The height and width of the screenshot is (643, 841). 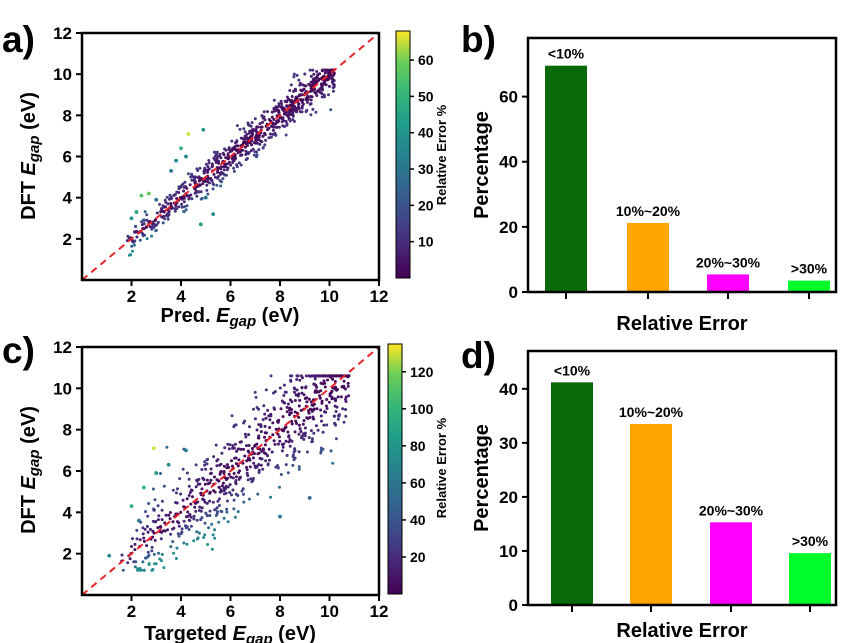 I want to click on reference-line, so click(x=230, y=156).